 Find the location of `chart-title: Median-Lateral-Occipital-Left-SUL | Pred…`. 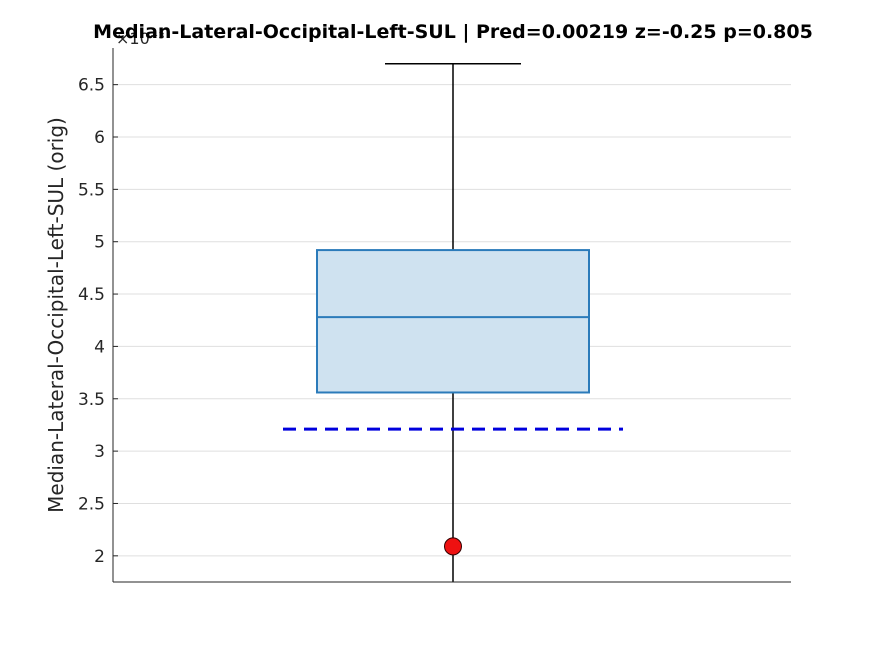

chart-title: Median-Lateral-Occipital-Left-SUL | Pred… is located at coordinates (453, 32).